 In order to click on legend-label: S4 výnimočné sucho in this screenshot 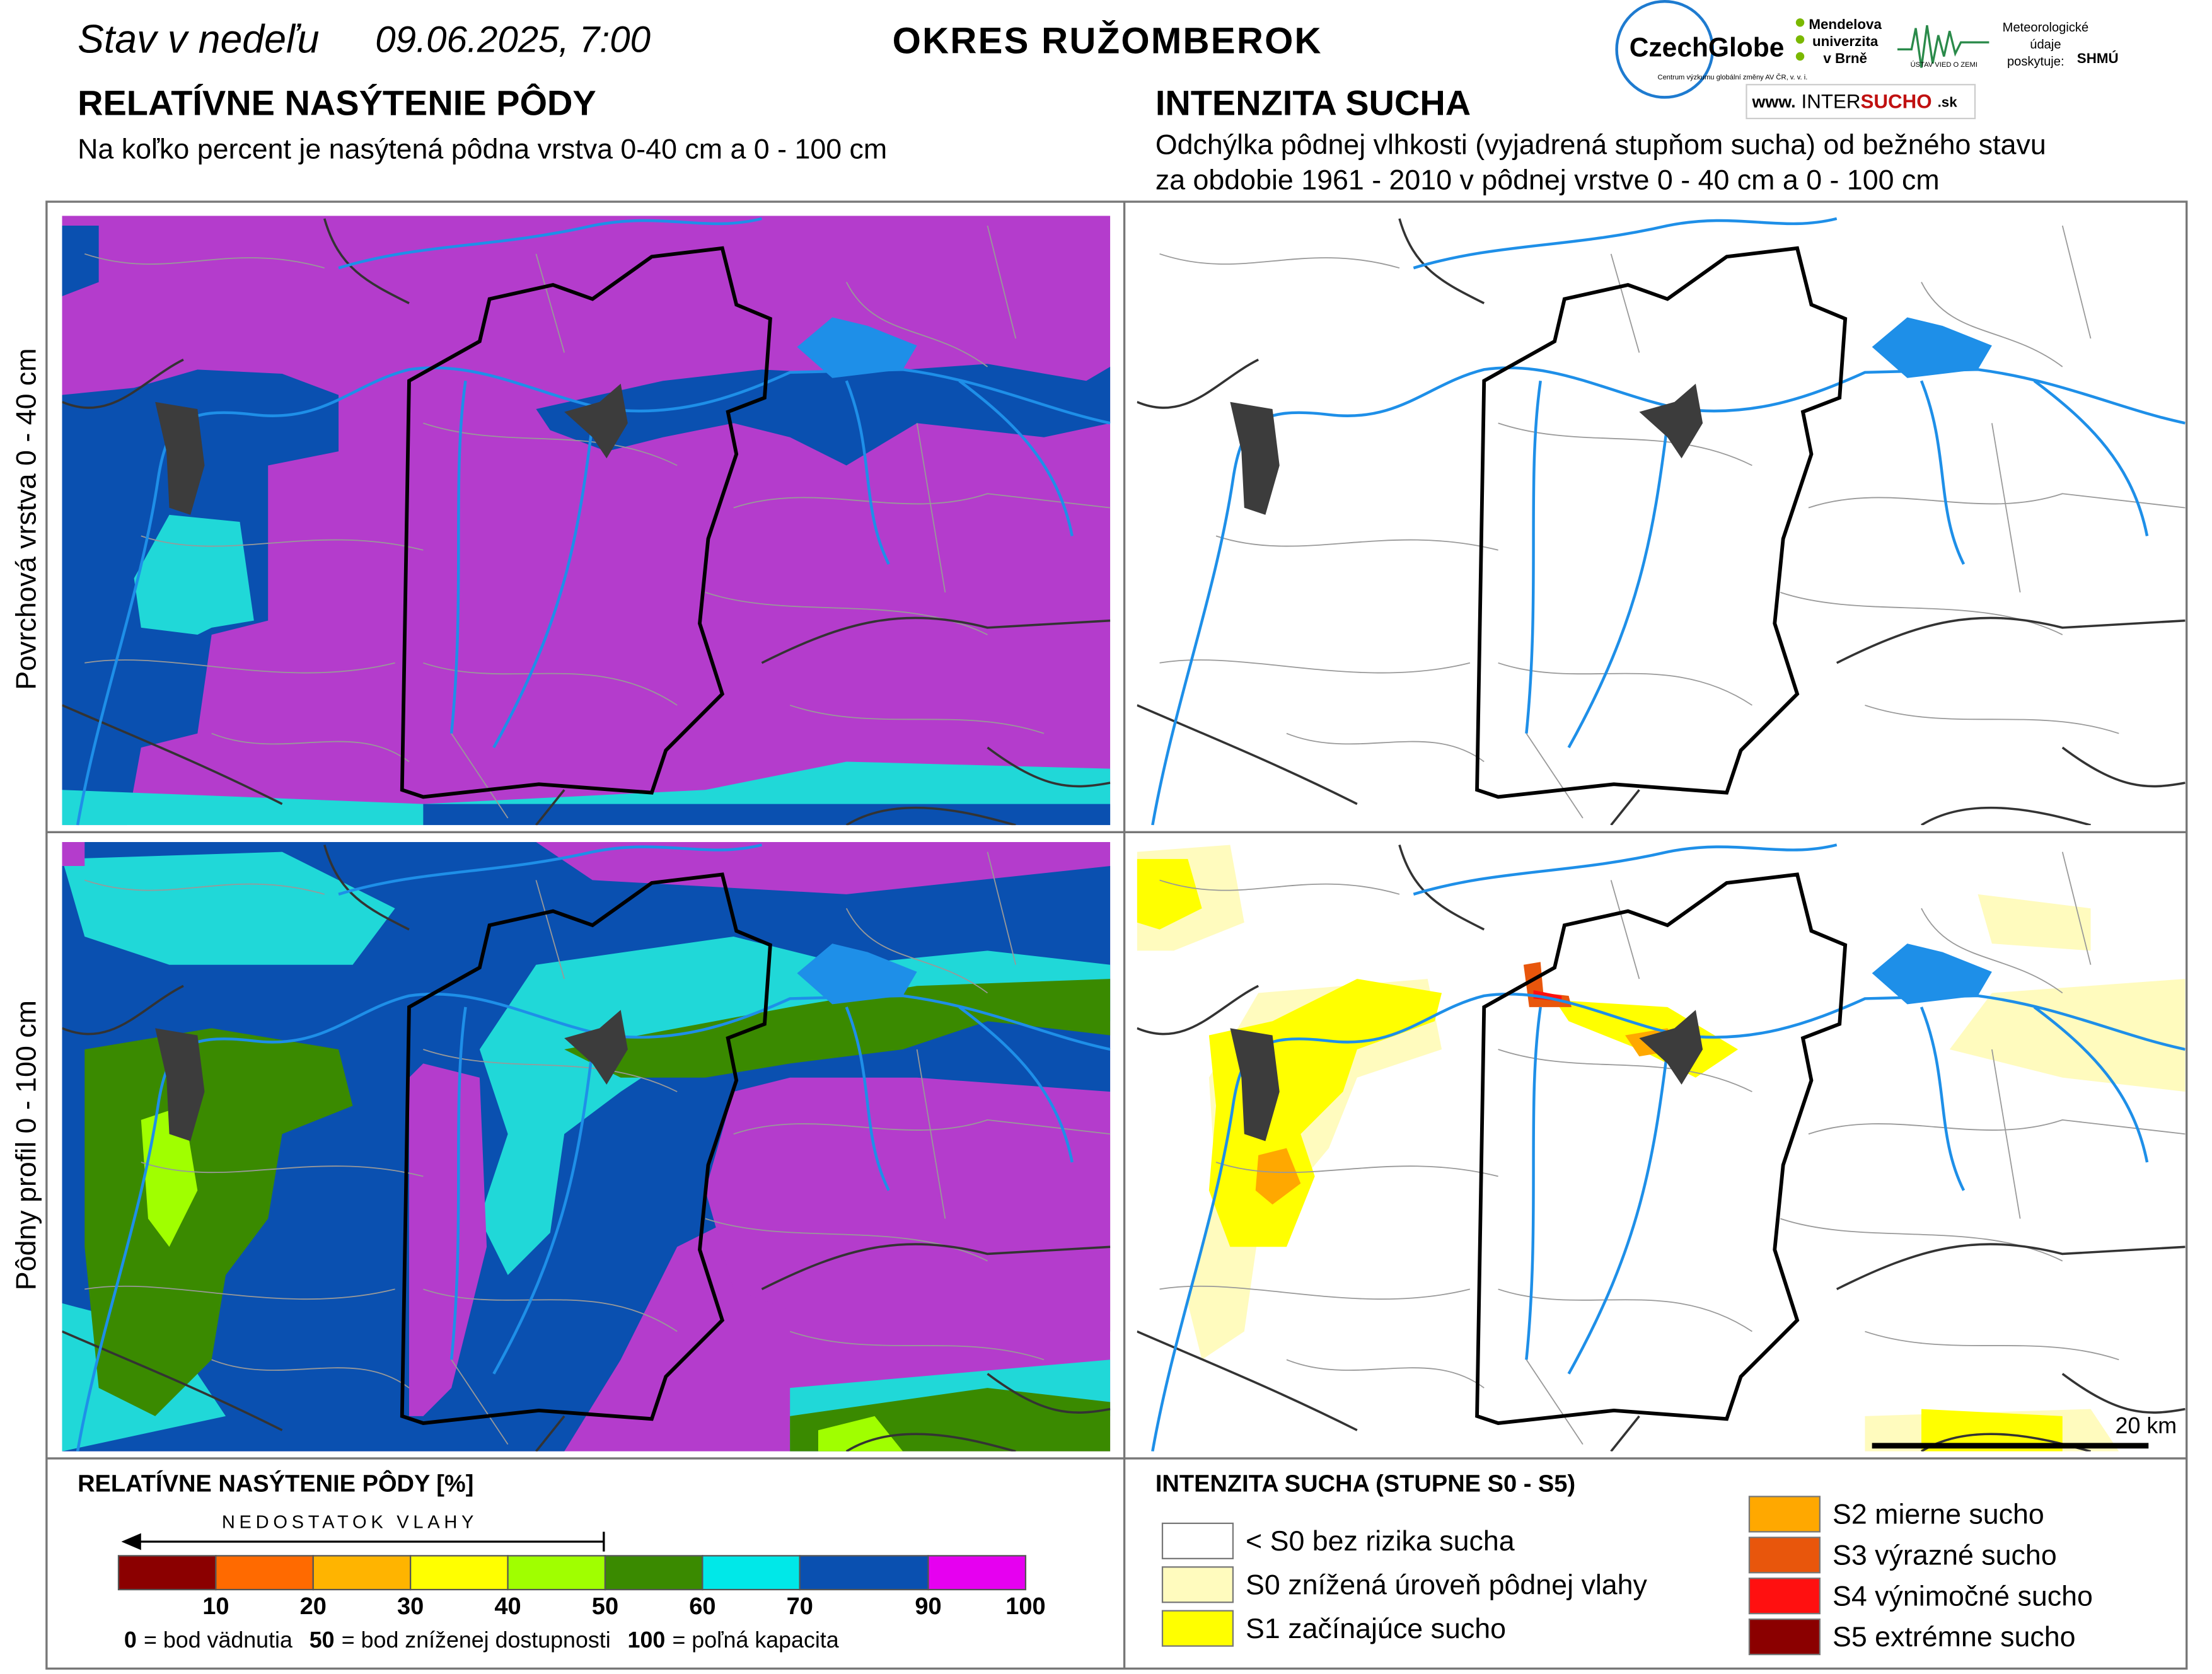, I will do `click(1963, 1596)`.